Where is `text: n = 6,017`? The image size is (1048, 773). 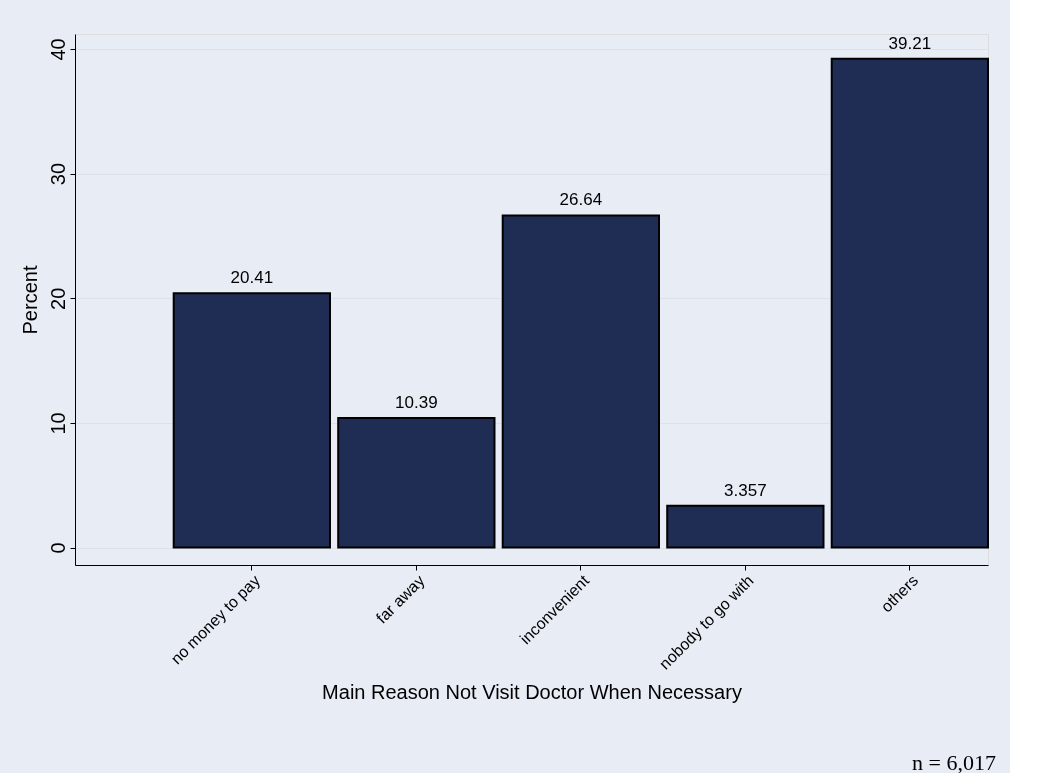
text: n = 6,017 is located at coordinates (954, 761).